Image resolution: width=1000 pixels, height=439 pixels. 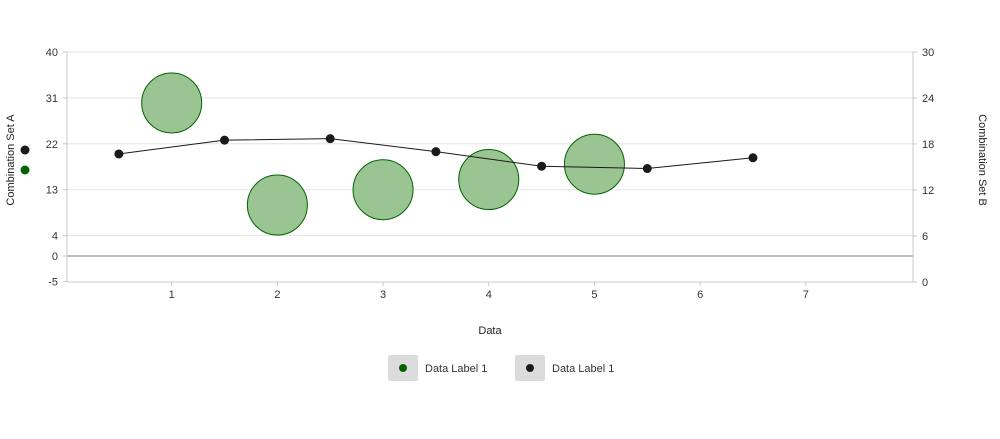 What do you see at coordinates (594, 295) in the screenshot?
I see `x-tick-label: 5` at bounding box center [594, 295].